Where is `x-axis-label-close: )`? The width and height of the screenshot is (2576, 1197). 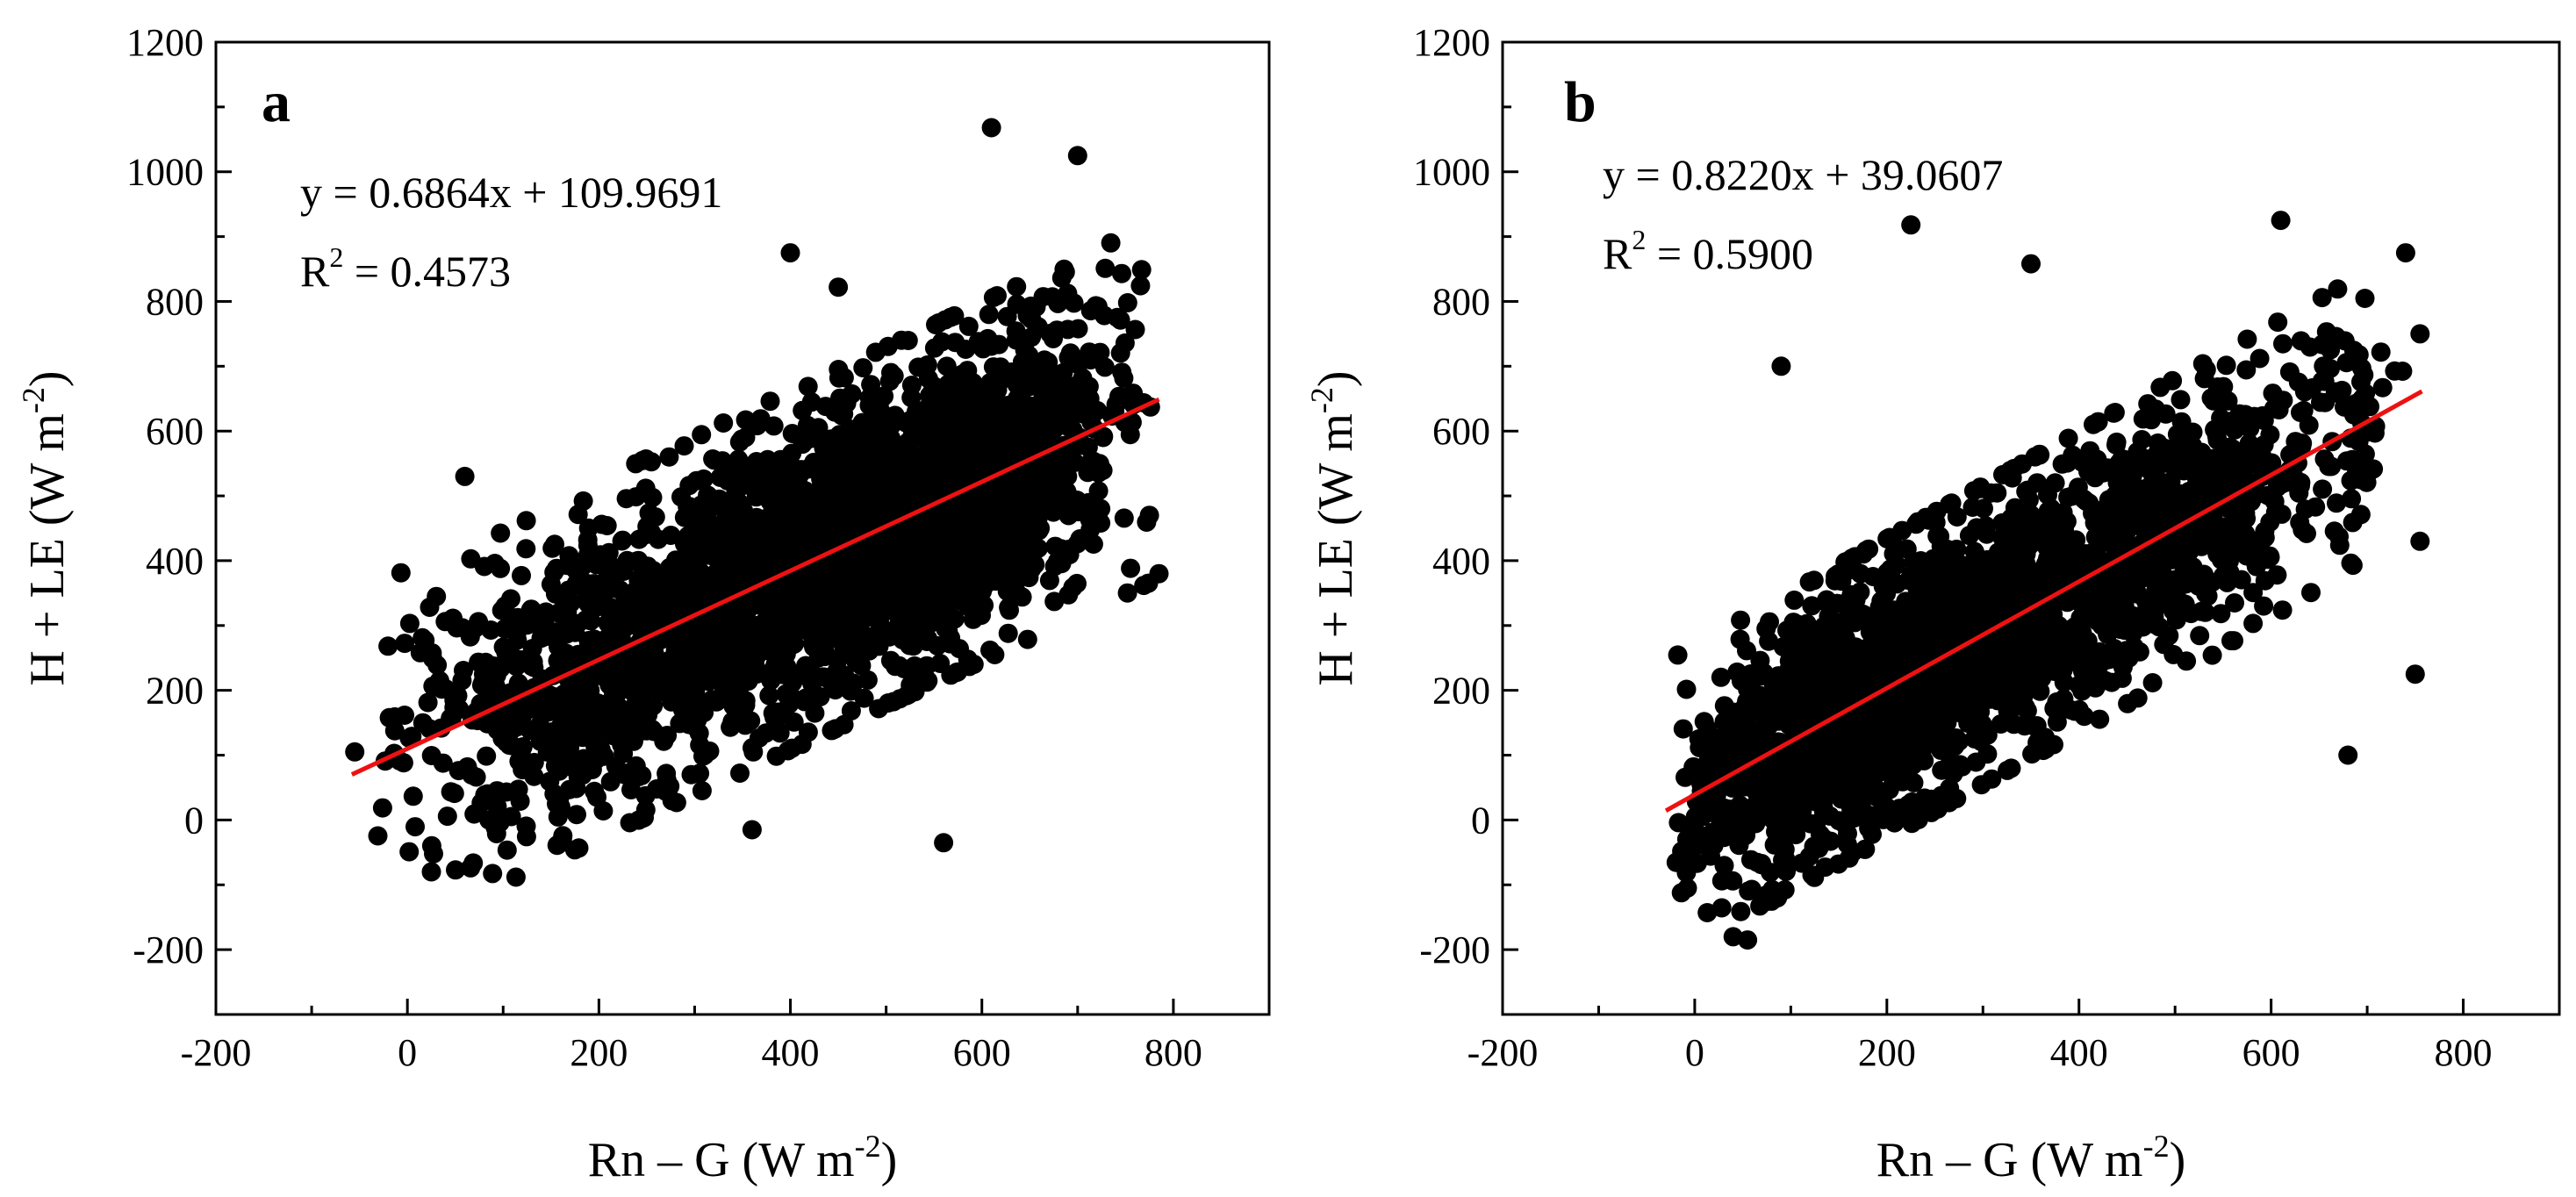
x-axis-label-close: ) is located at coordinates (890, 1160).